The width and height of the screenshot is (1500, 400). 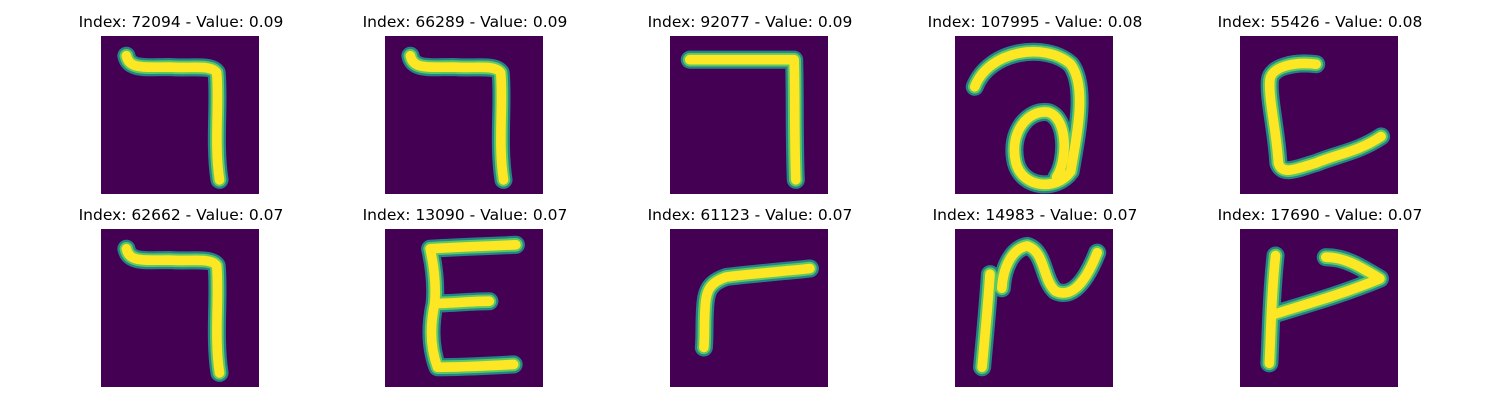 I want to click on panel-title: Index: 55426 - Value: 0.08, so click(x=1320, y=22).